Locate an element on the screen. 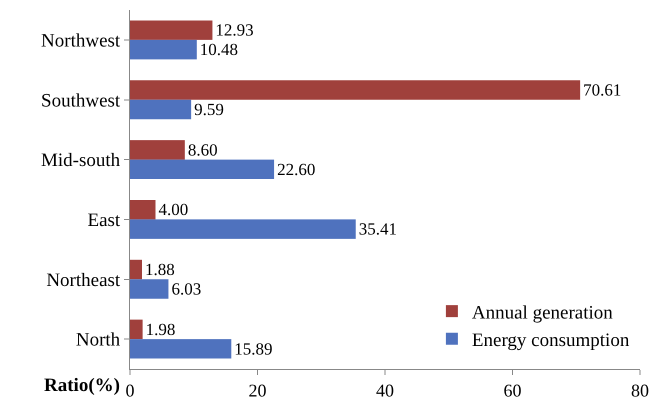 This screenshot has height=411, width=660. data-label: 6.03 is located at coordinates (186, 288).